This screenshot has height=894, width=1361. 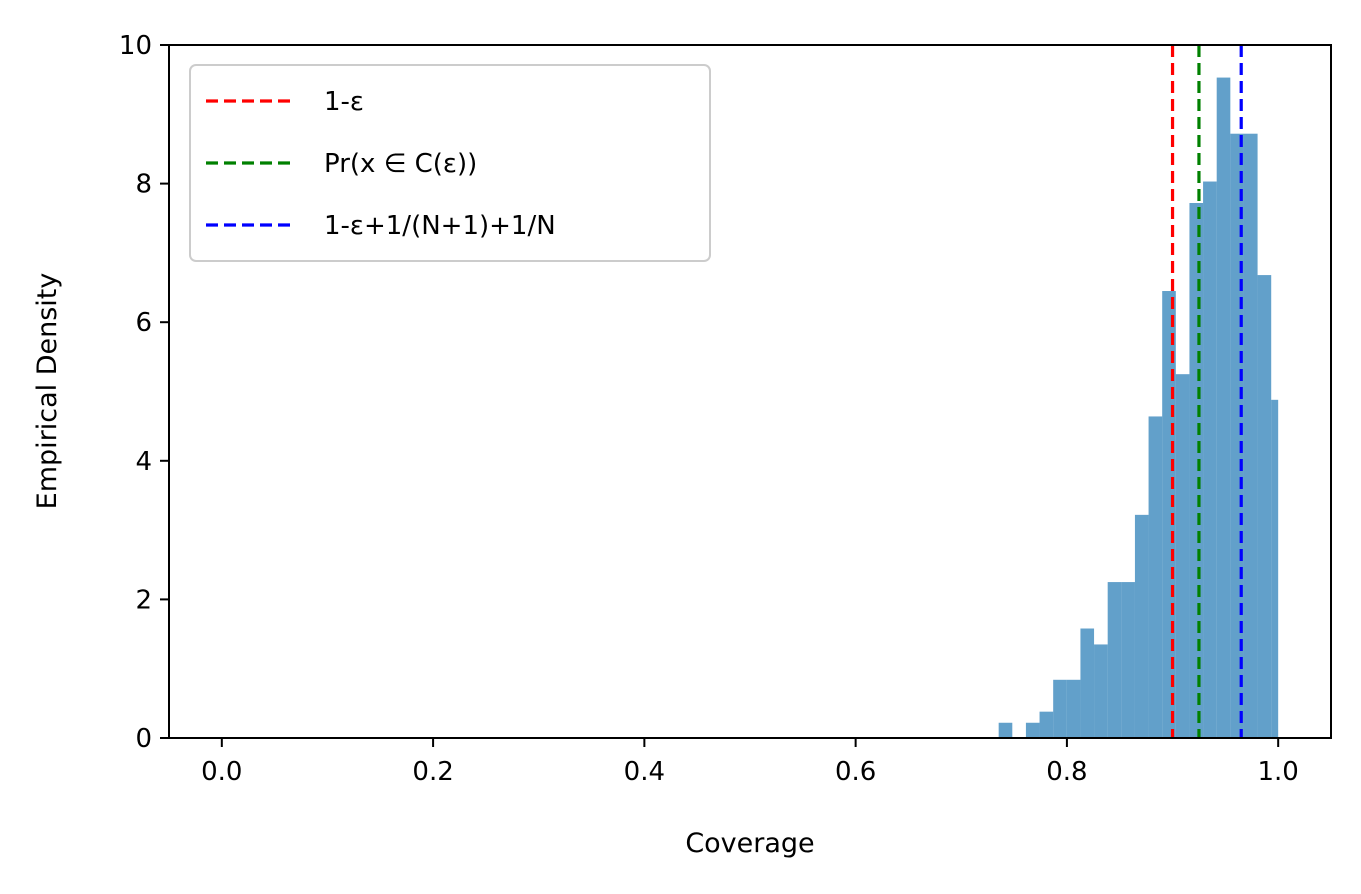 What do you see at coordinates (143, 185) in the screenshot?
I see `y-tick-label: 8` at bounding box center [143, 185].